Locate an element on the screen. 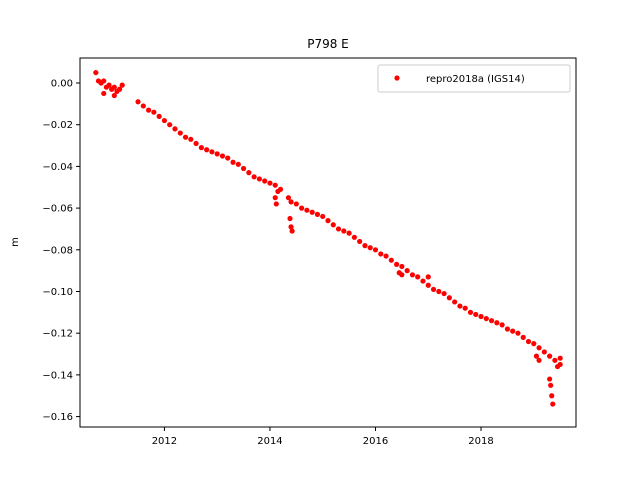 The width and height of the screenshot is (640, 480). y-tick-label: −0.06 is located at coordinates (57, 209).